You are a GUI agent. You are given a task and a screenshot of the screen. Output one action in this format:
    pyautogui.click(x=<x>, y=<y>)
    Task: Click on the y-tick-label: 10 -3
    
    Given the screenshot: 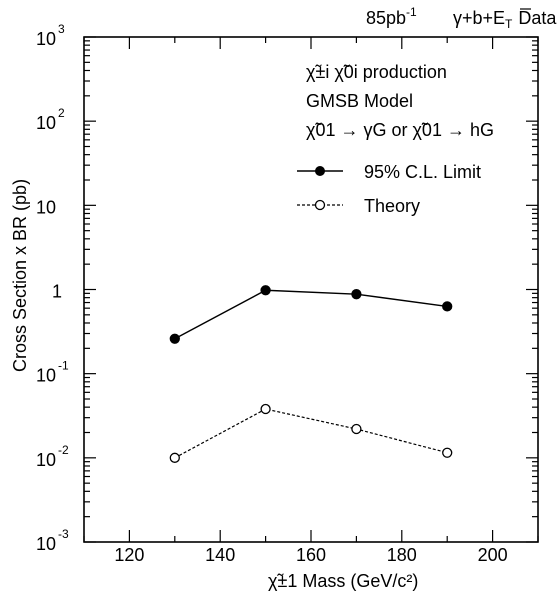 What is the action you would take?
    pyautogui.click(x=52, y=540)
    